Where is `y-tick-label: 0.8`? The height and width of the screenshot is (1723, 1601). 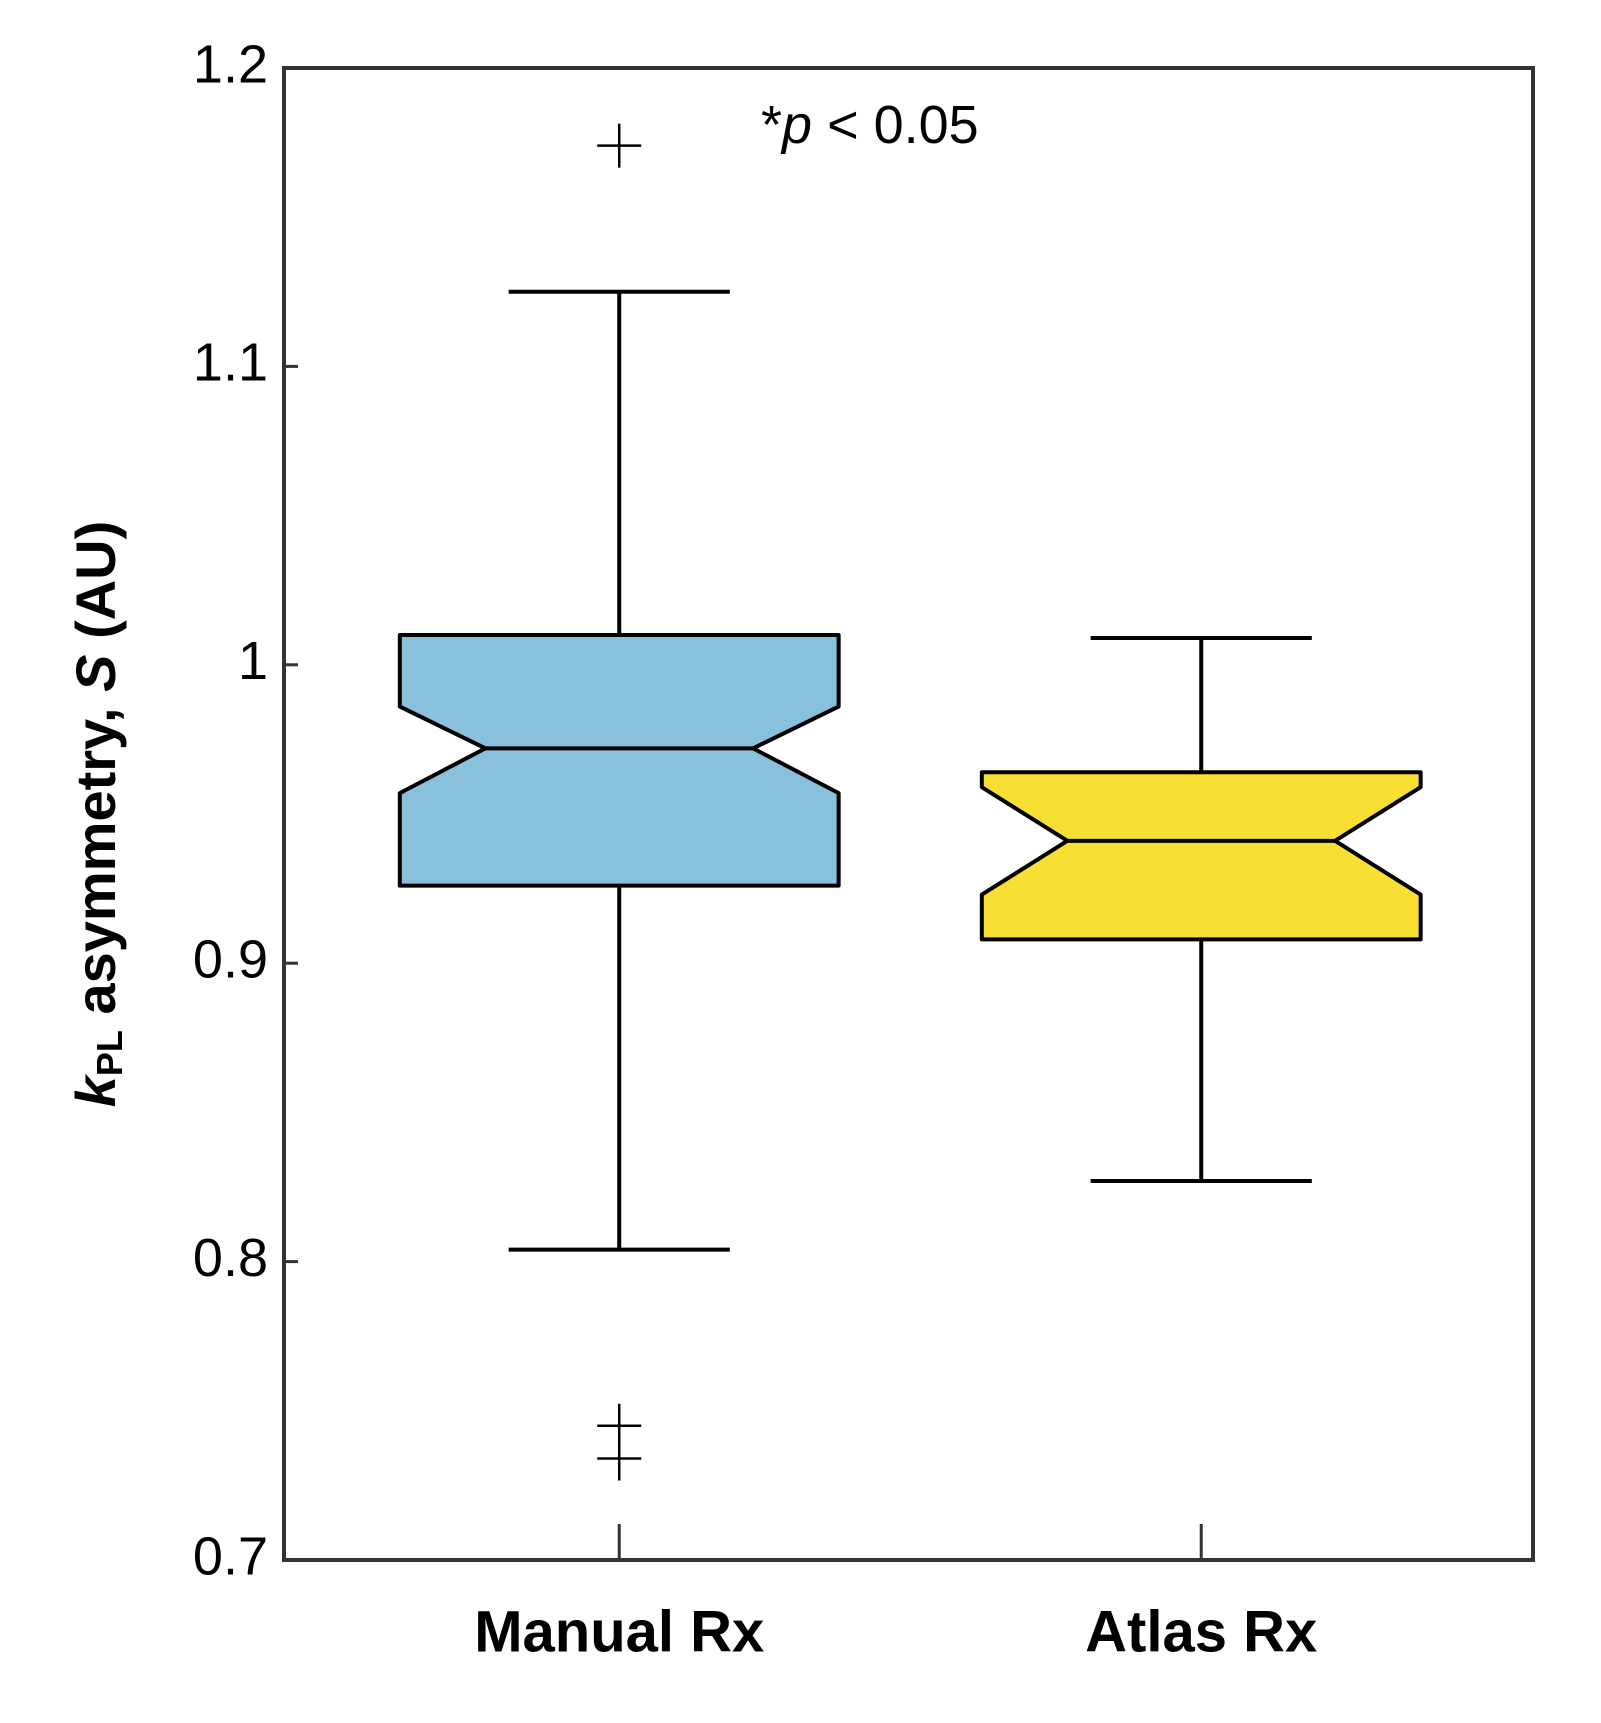 y-tick-label: 0.8 is located at coordinates (230, 1258).